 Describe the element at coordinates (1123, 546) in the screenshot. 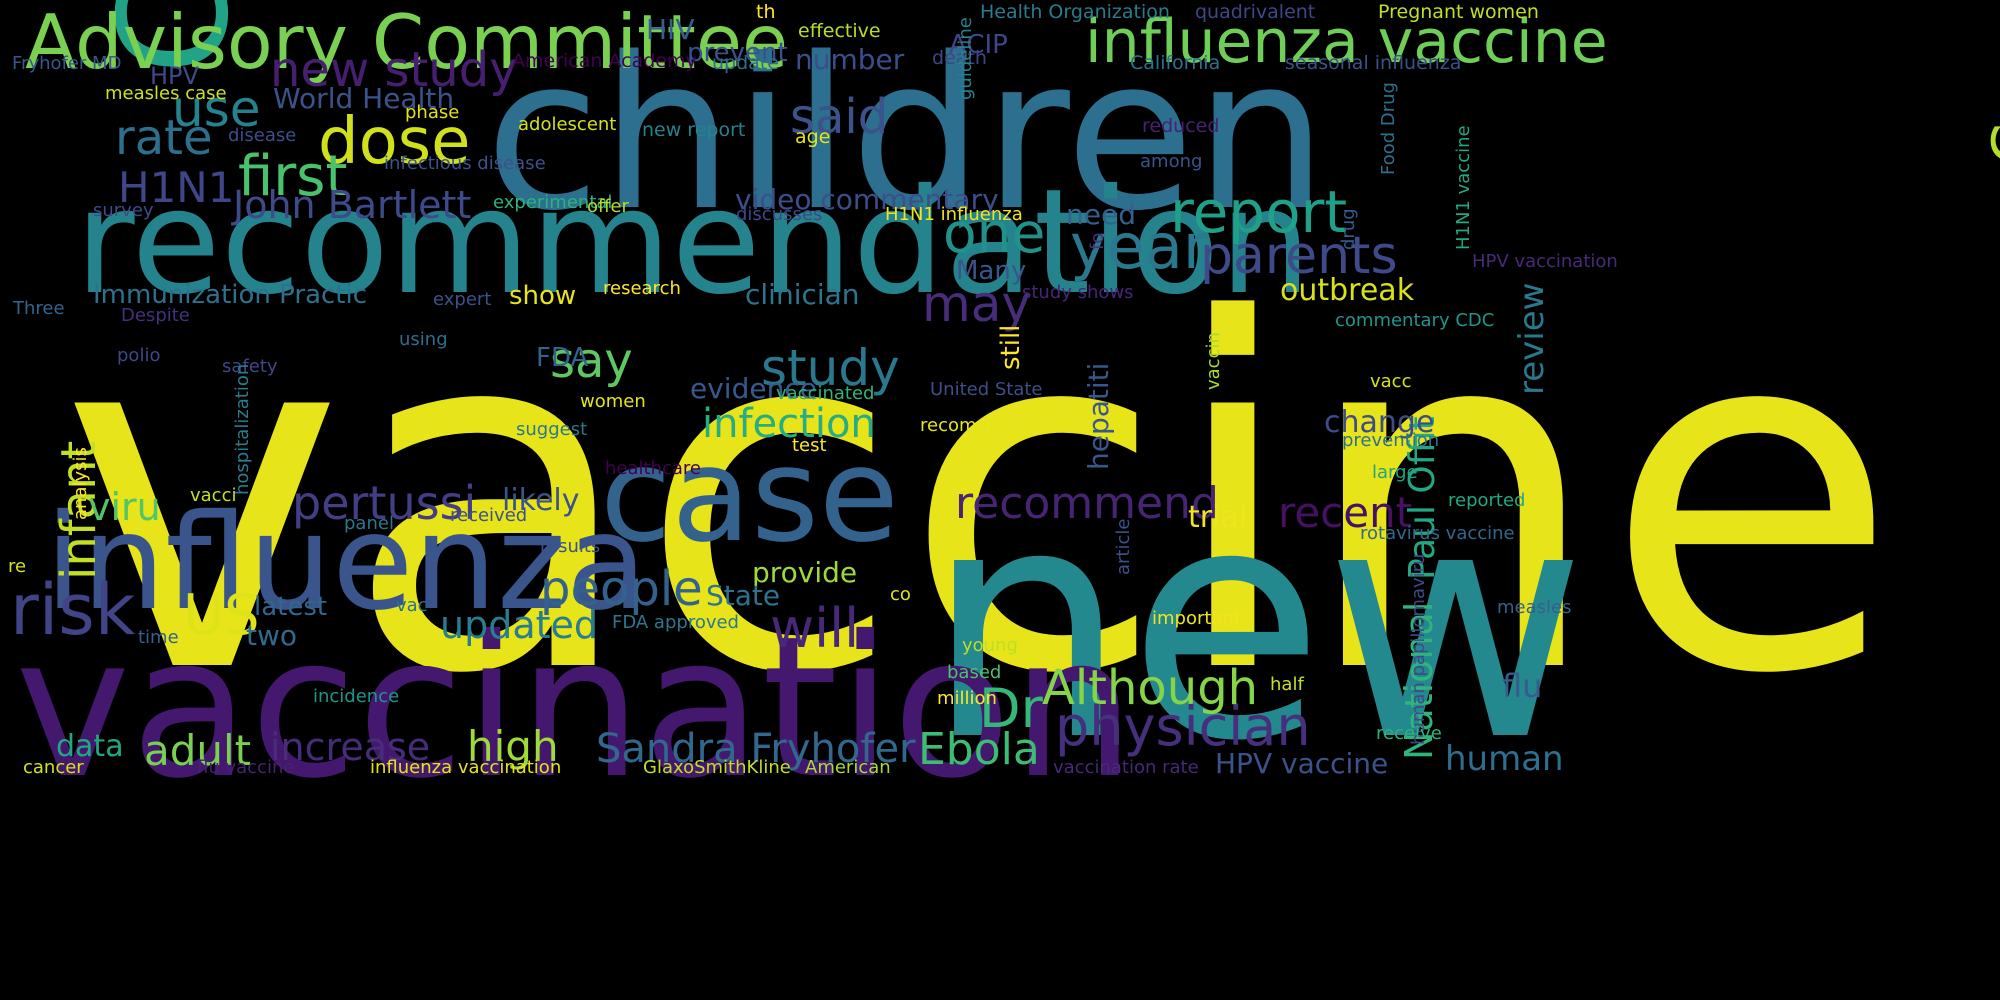

I see `word-article: article` at that location.